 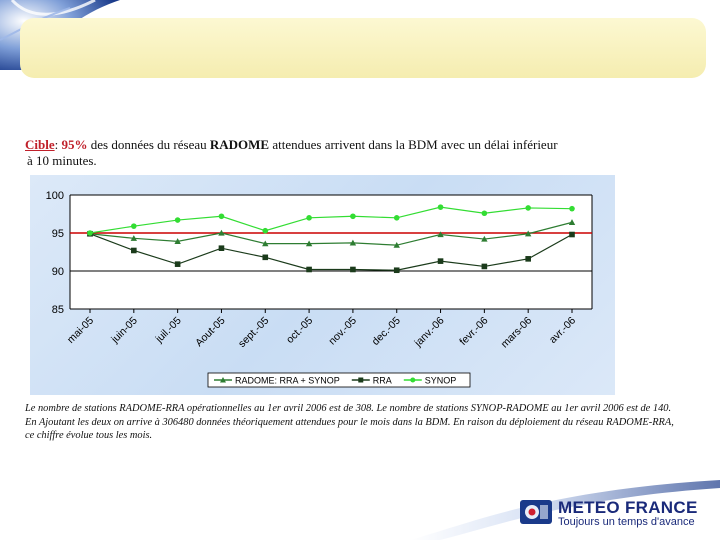 What do you see at coordinates (331, 220) in the screenshot?
I see `series-line-synop` at bounding box center [331, 220].